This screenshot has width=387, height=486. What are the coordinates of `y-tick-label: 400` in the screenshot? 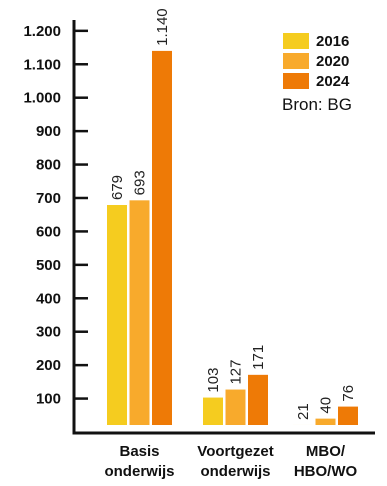 It's located at (48, 298).